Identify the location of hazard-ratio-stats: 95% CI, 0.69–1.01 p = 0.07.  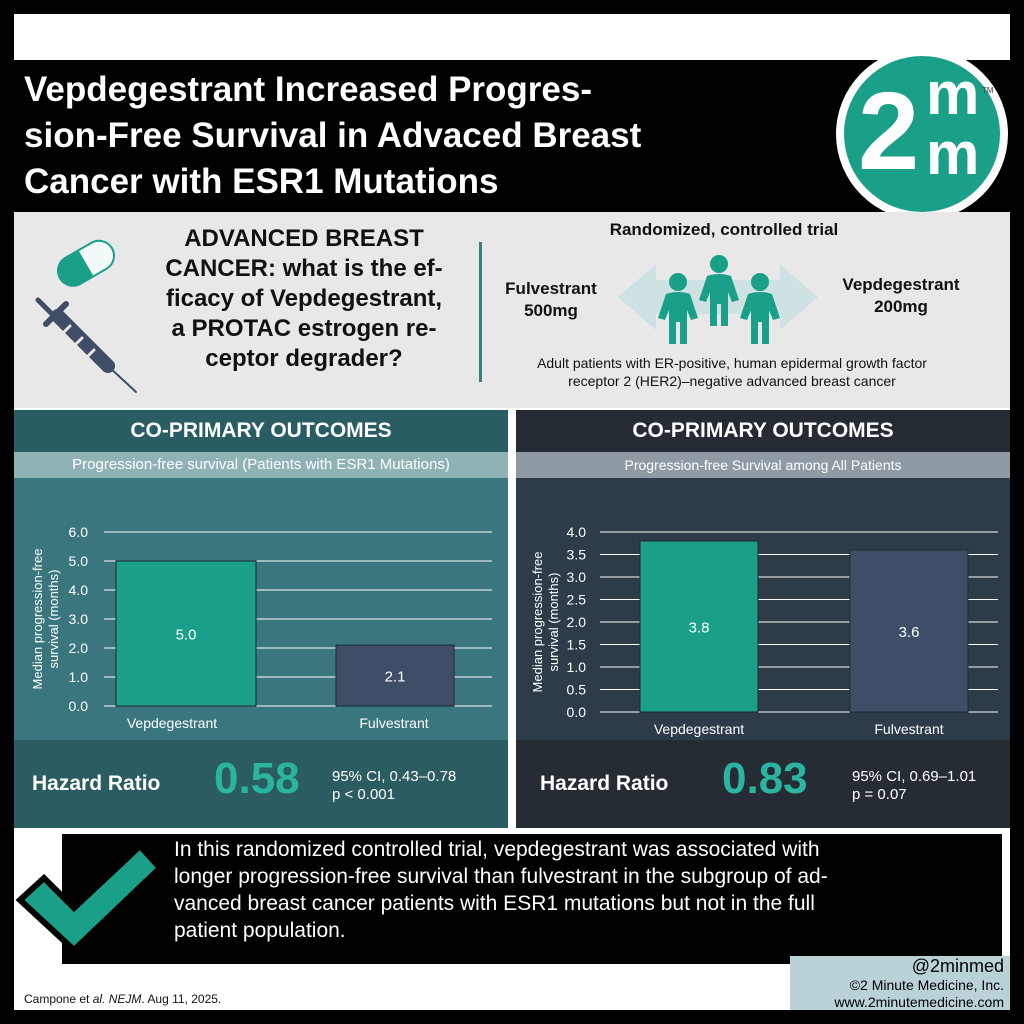
(914, 786).